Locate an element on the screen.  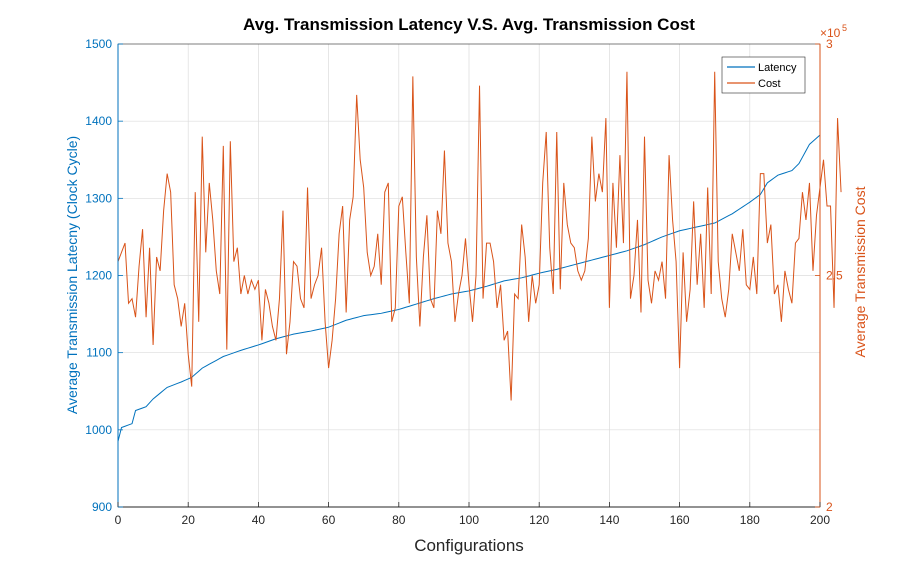
x-tick-label: 120 is located at coordinates (539, 520).